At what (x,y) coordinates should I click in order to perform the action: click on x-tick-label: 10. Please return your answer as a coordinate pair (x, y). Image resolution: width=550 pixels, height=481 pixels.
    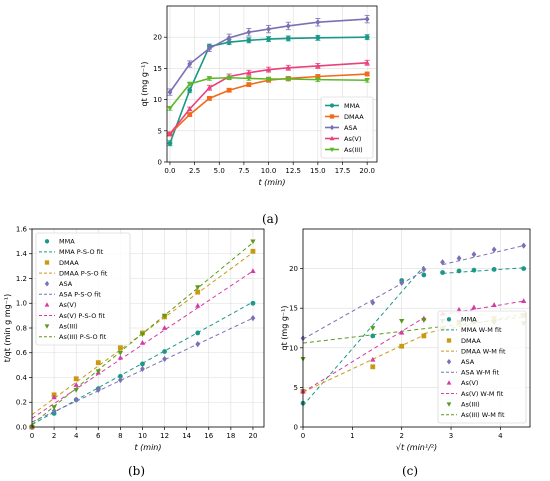
    Looking at the image, I should click on (142, 436).